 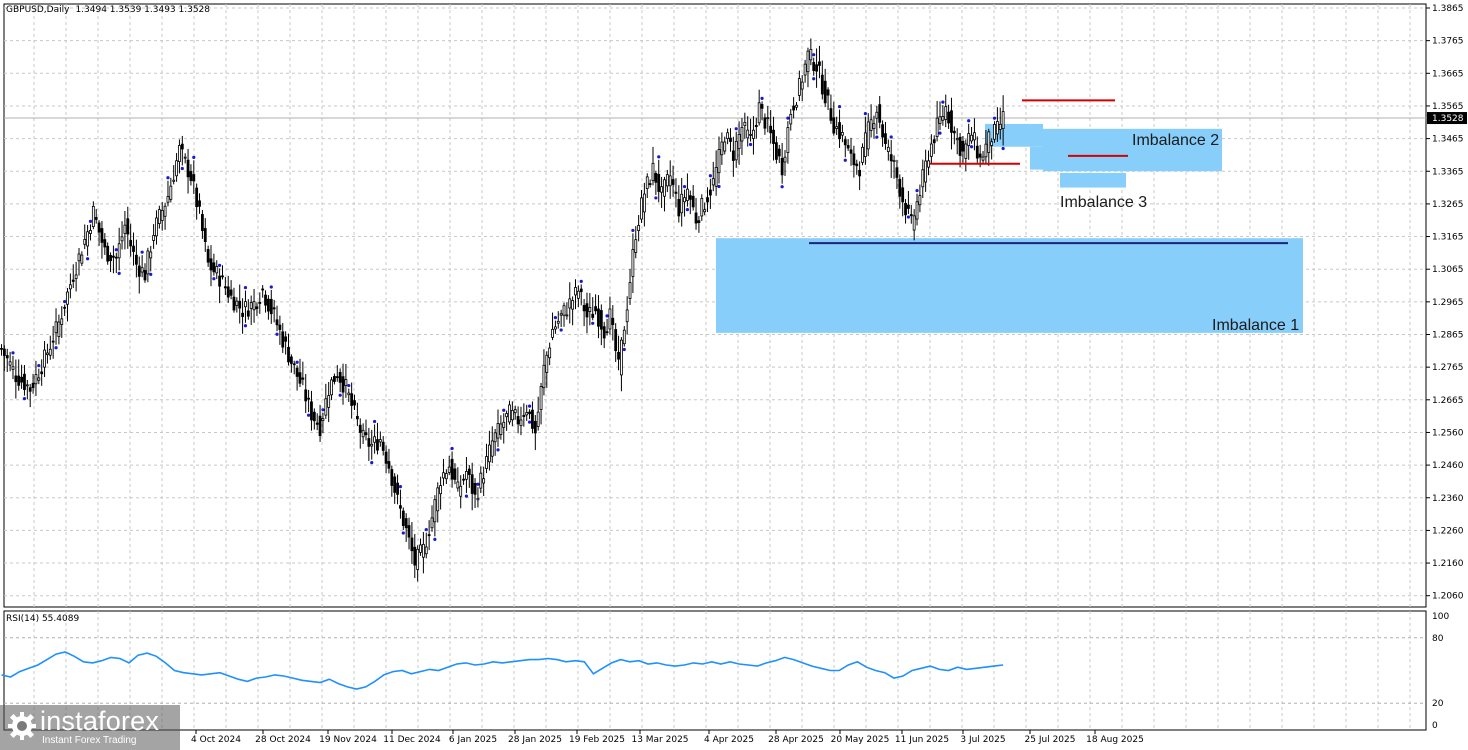 I want to click on rsi-info: RSI(14) 55.4089, so click(x=42, y=619).